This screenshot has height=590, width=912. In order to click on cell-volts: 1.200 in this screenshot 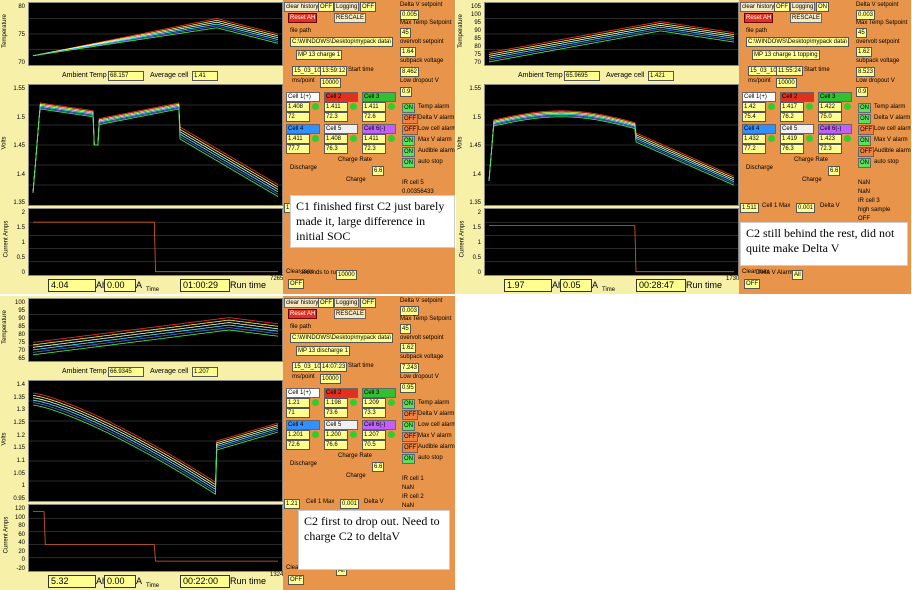, I will do `click(336, 435)`.